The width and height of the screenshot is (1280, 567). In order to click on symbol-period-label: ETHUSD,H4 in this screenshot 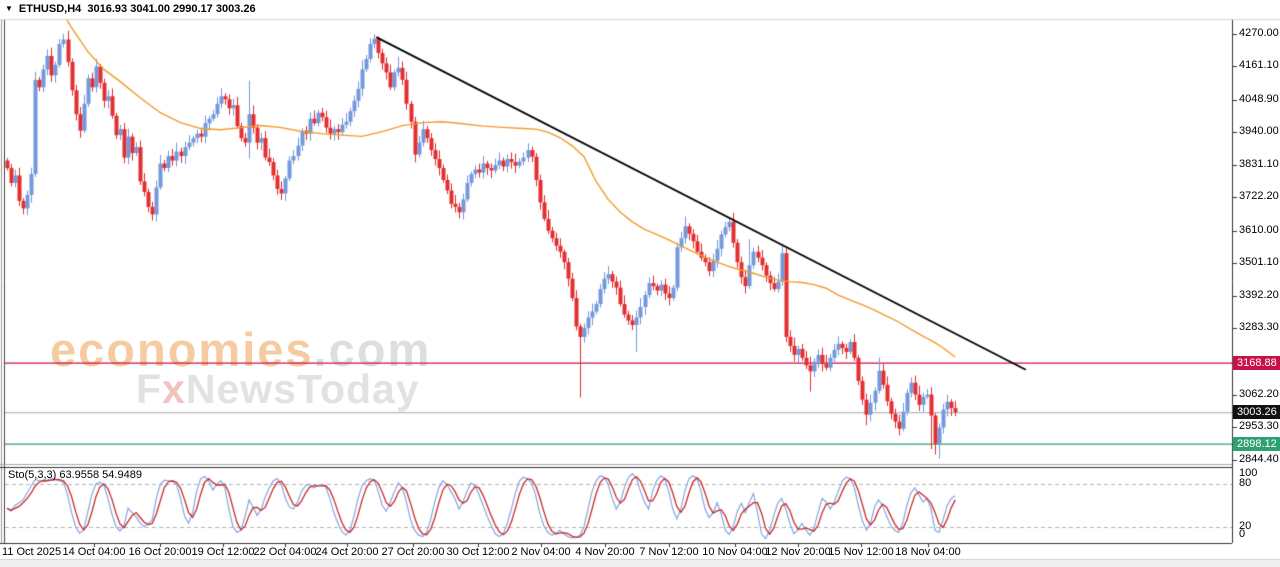, I will do `click(50, 9)`.